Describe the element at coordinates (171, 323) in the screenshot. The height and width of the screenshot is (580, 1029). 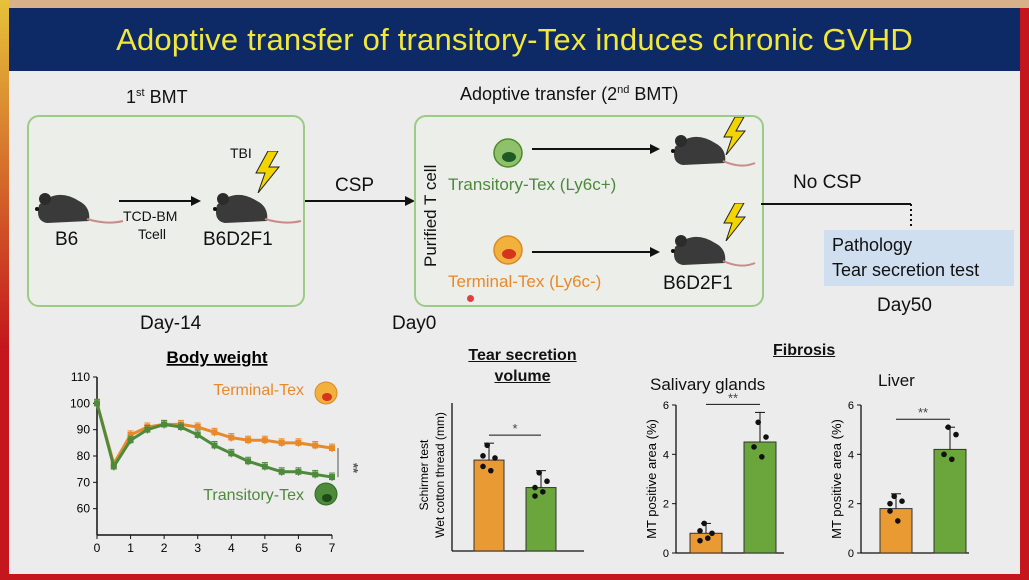
I see `day-minus14-label: Day-14` at that location.